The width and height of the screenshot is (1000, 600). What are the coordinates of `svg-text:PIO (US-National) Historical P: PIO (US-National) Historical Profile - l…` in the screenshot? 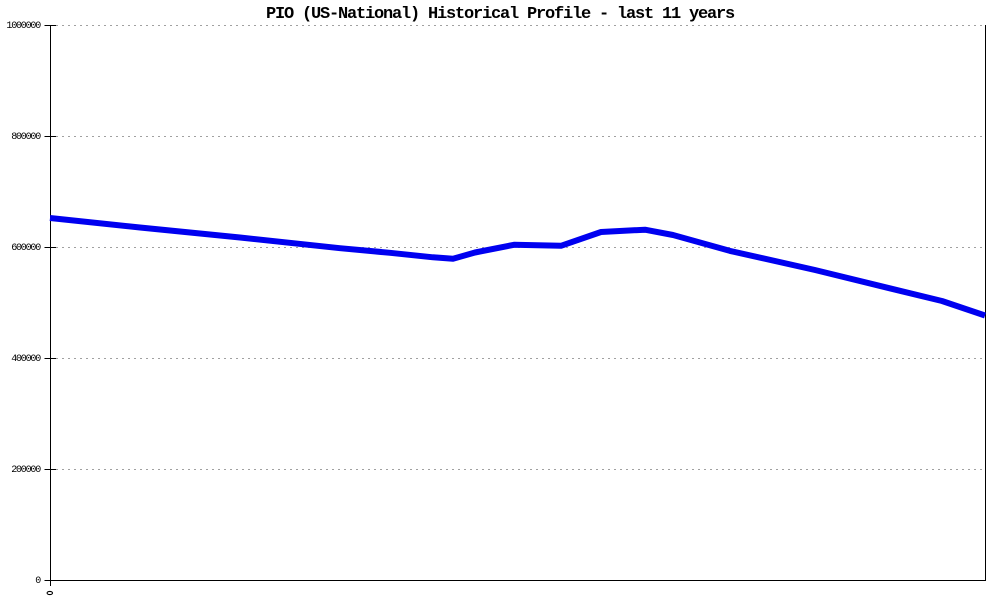 It's located at (500, 14).